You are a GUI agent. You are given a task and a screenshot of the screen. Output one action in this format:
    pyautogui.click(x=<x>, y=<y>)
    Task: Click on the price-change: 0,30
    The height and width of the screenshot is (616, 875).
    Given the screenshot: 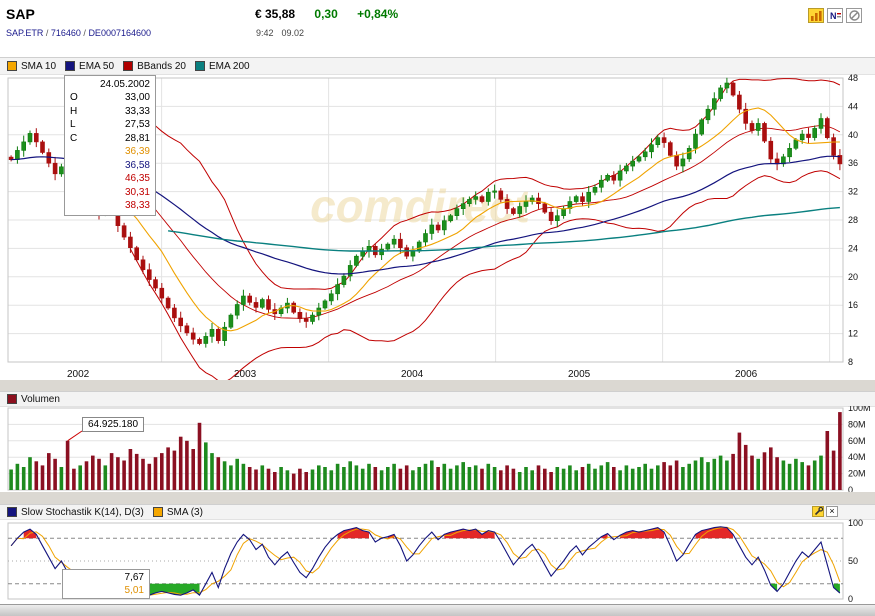 What is the action you would take?
    pyautogui.click(x=326, y=14)
    